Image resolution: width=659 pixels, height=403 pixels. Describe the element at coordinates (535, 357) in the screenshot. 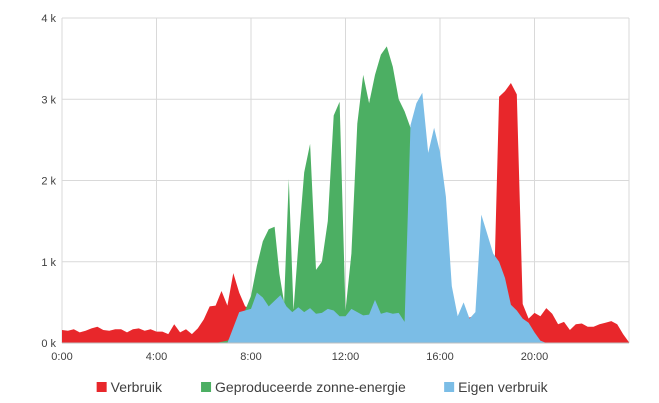

I see `x-tick-label: 20:00` at that location.